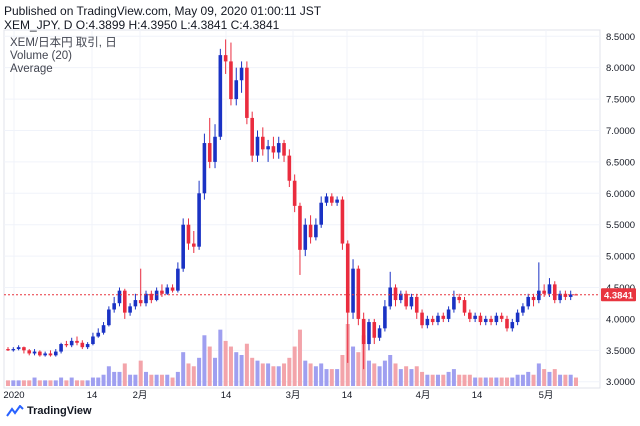 This screenshot has width=640, height=426. I want to click on volume-bars, so click(292, 355).